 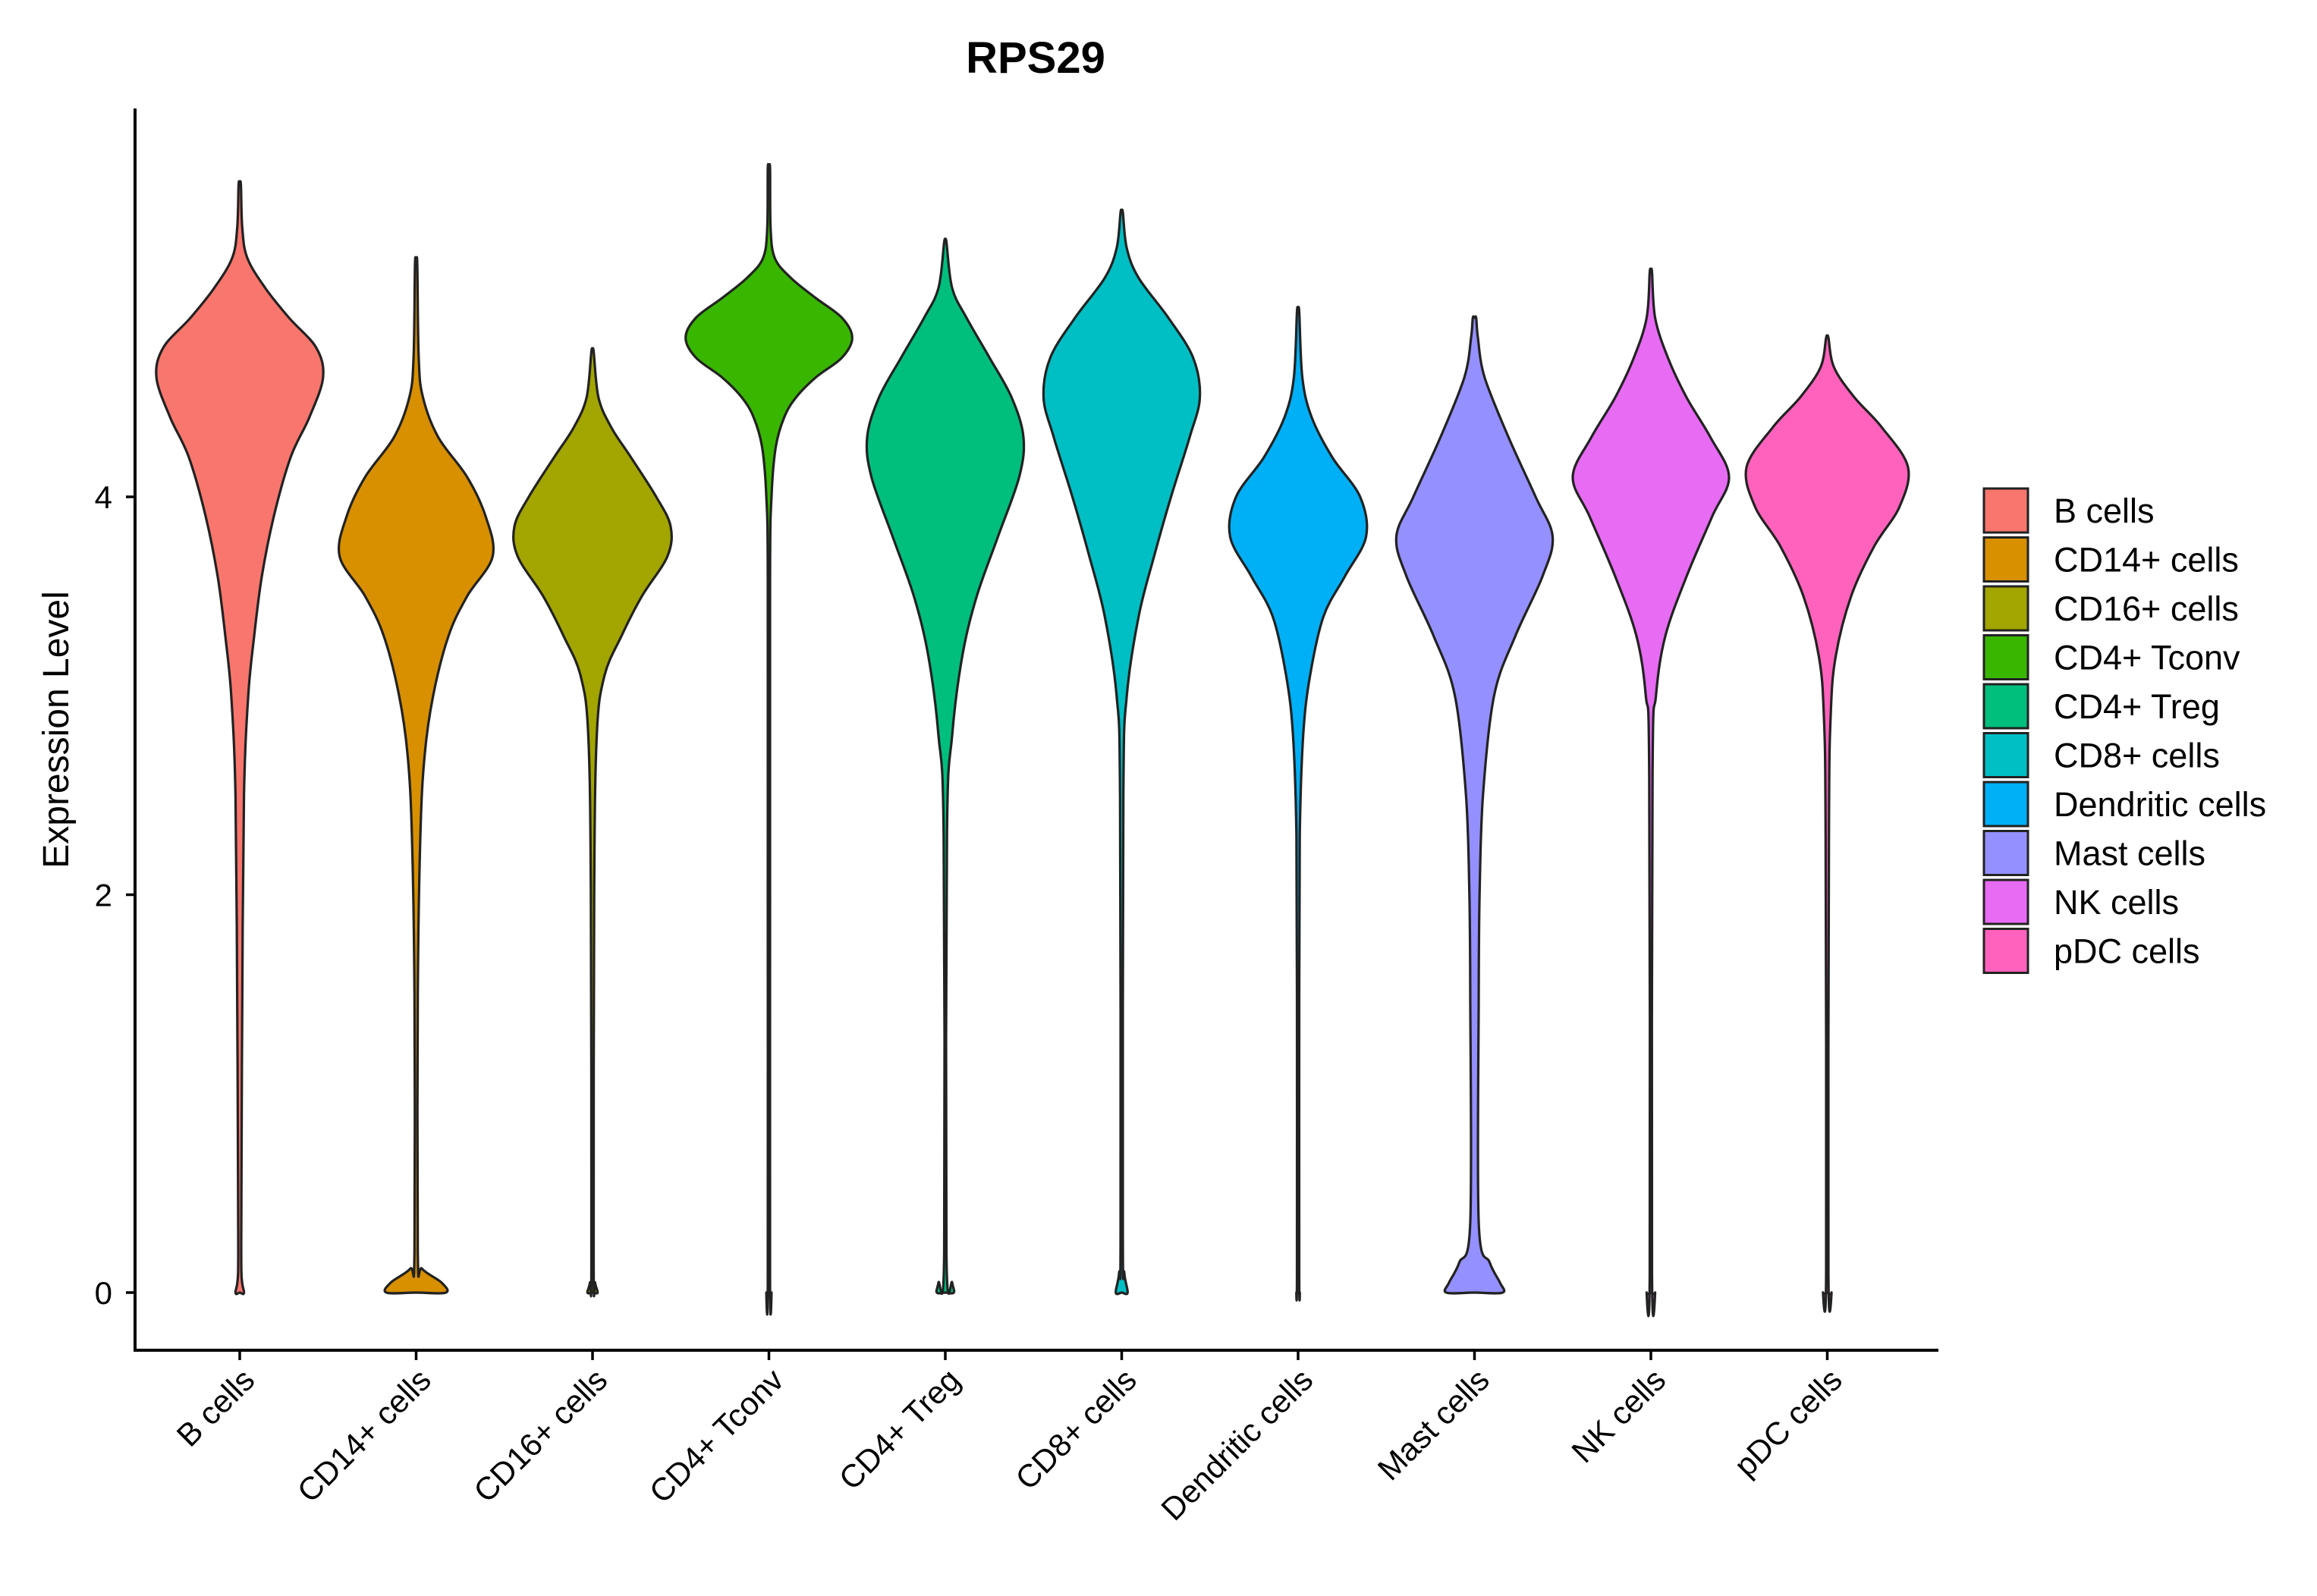 What do you see at coordinates (103, 497) in the screenshot?
I see `y-tick-label: 4` at bounding box center [103, 497].